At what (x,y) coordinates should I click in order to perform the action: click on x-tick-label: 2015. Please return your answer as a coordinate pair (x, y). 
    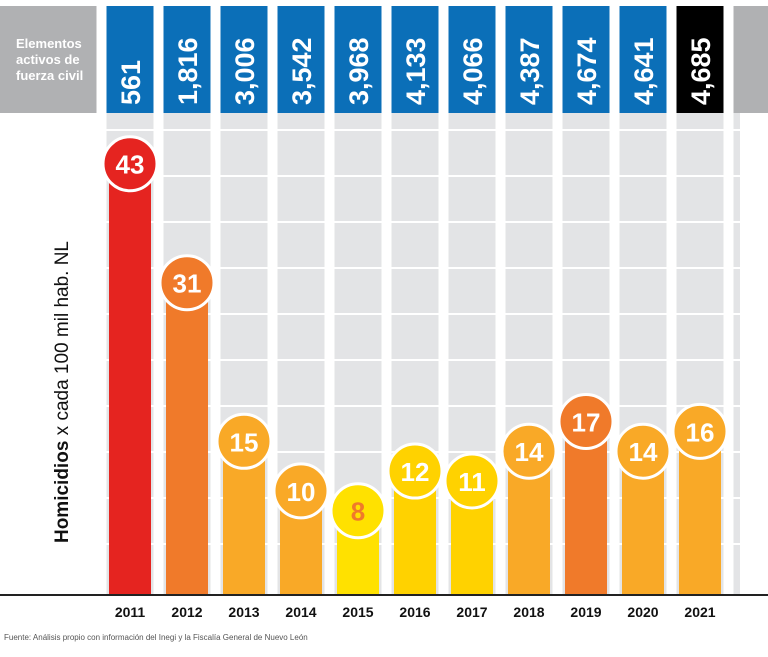
    Looking at the image, I should click on (357, 612).